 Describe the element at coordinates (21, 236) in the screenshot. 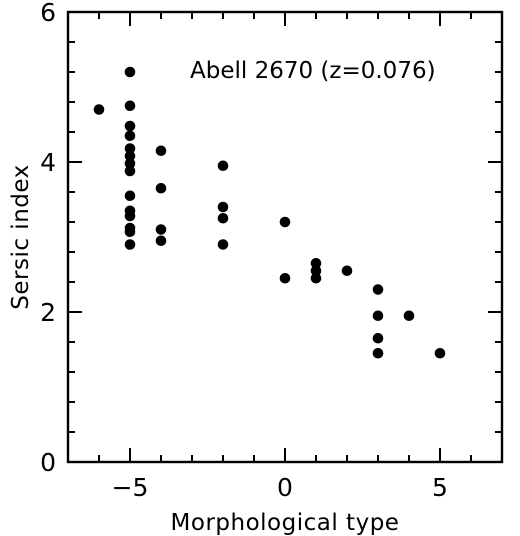

I see `y-axis-title: Sersic index` at that location.